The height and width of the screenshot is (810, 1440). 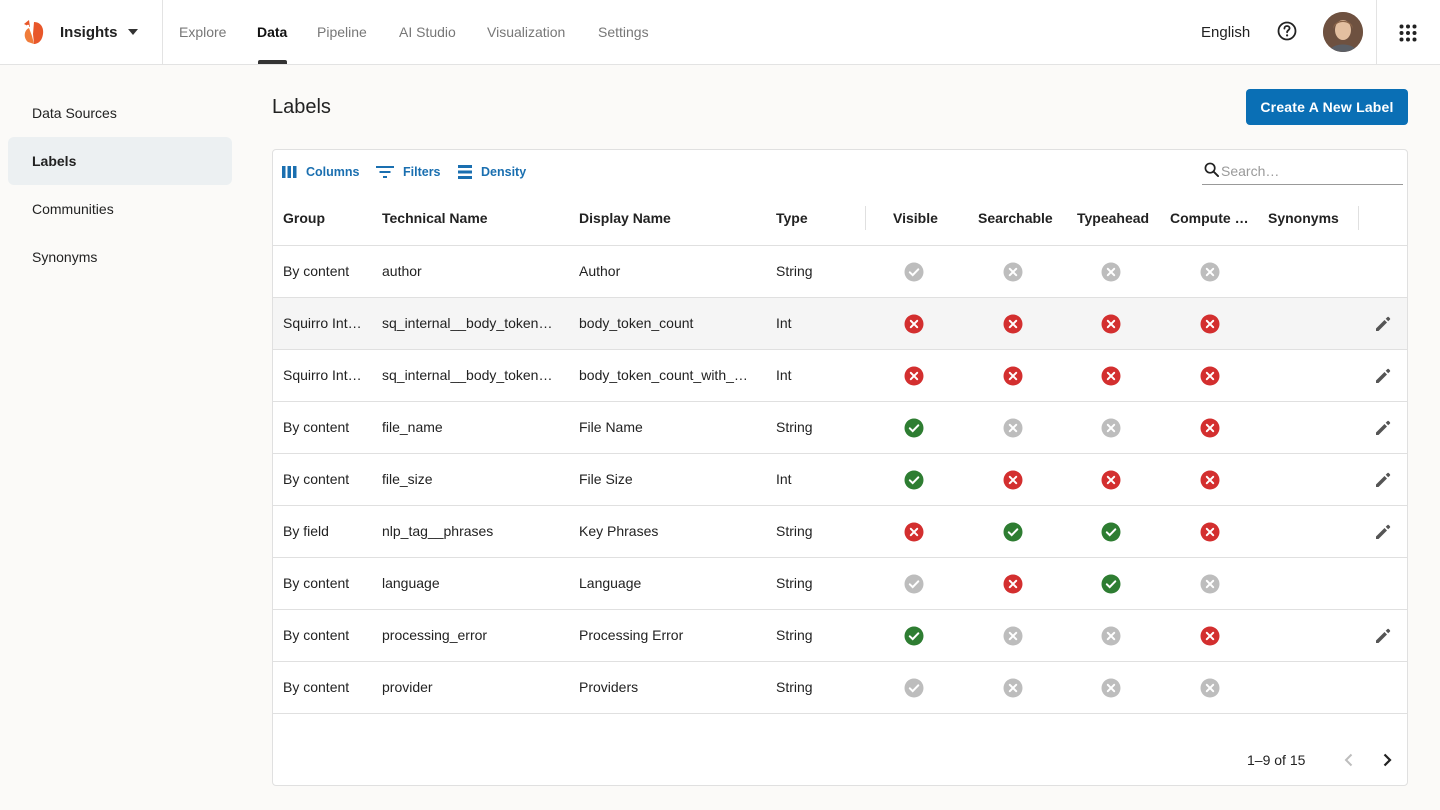 I want to click on column-header-technical-name: Technical Name, so click(x=435, y=218).